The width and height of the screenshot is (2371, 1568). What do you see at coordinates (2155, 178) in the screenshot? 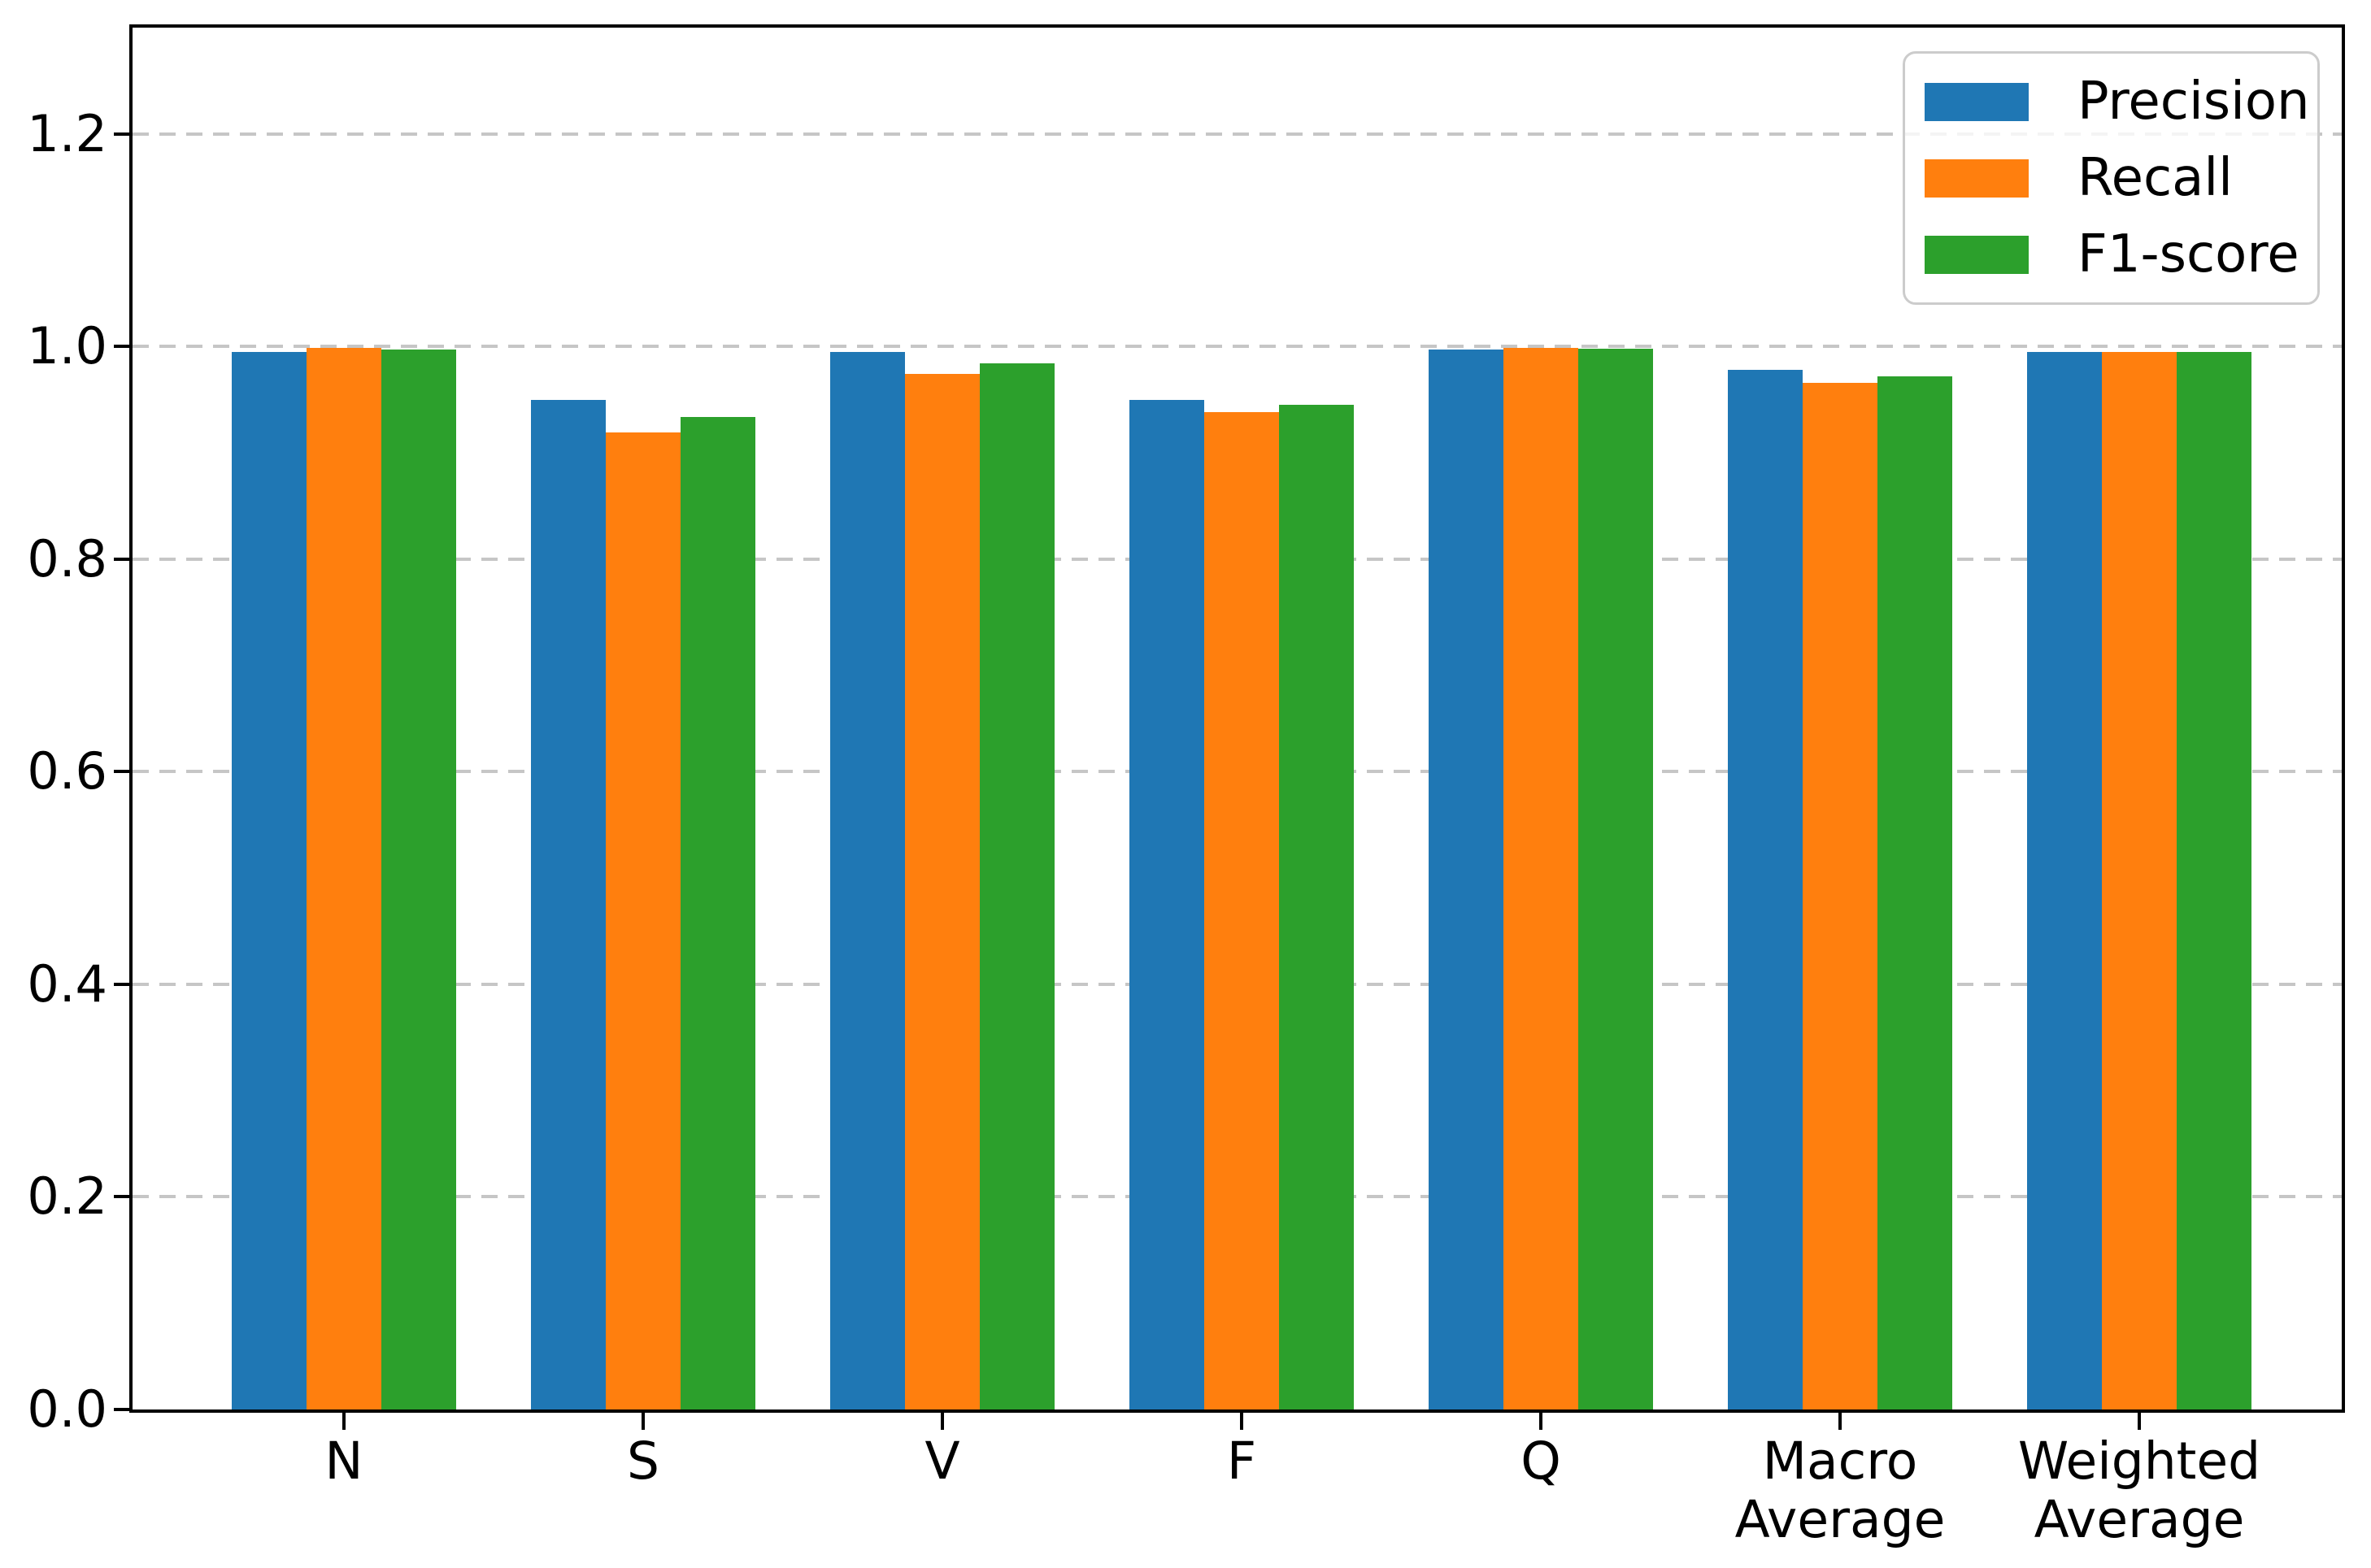
I see `legend-label-recall: Recall` at bounding box center [2155, 178].